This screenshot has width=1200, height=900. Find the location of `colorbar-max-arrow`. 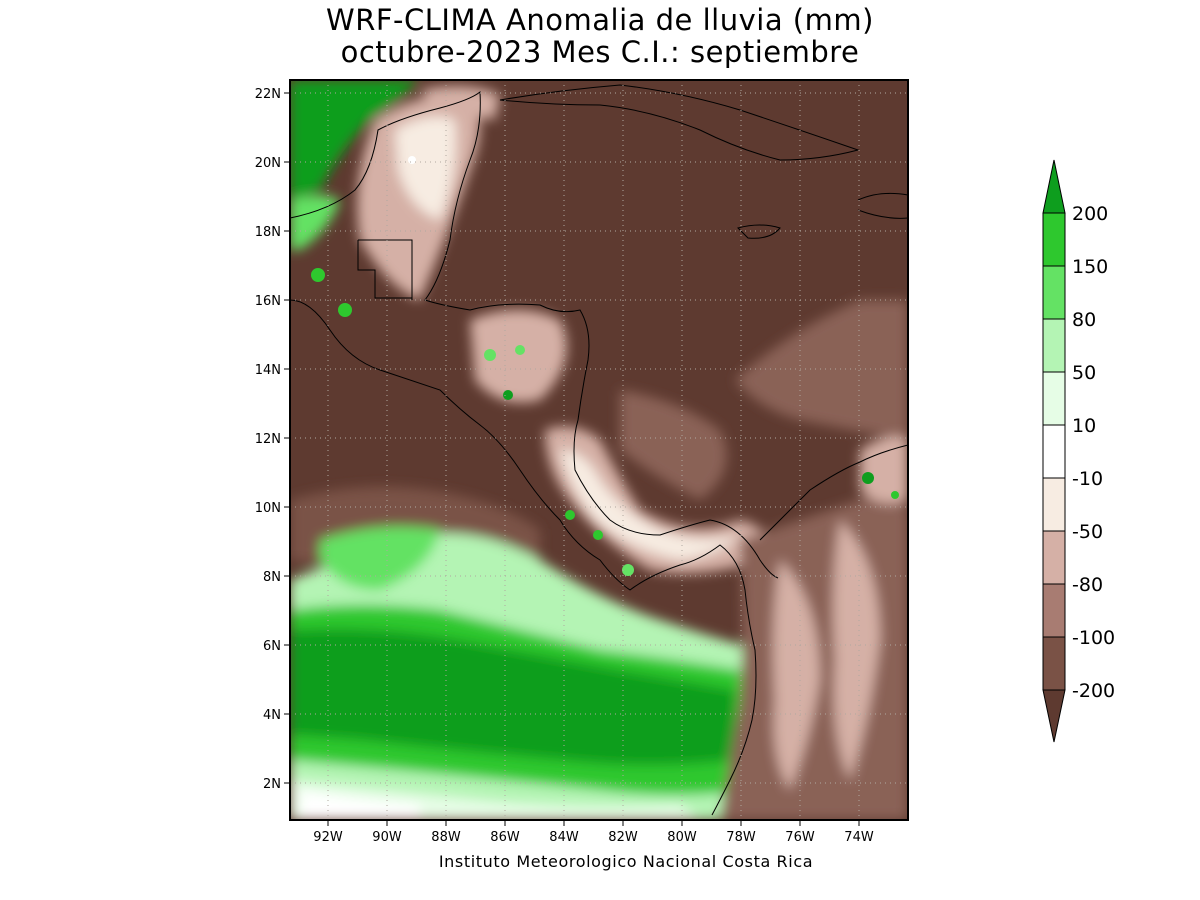

colorbar-max-arrow is located at coordinates (1054, 186).